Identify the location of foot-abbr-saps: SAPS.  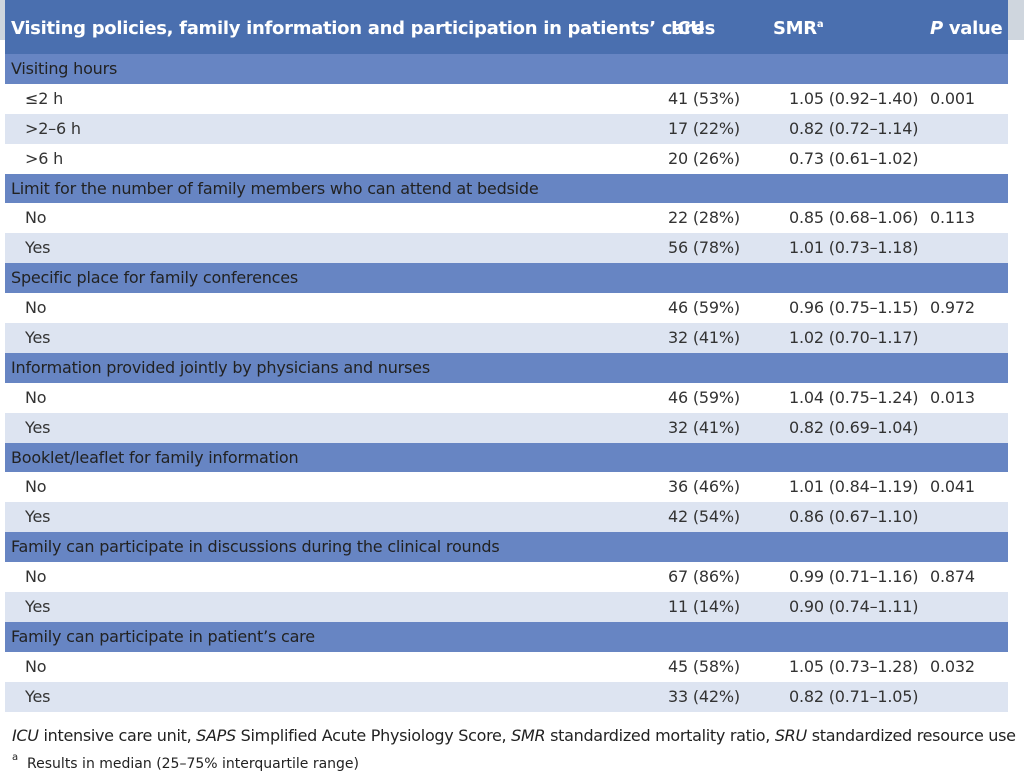
(216, 735).